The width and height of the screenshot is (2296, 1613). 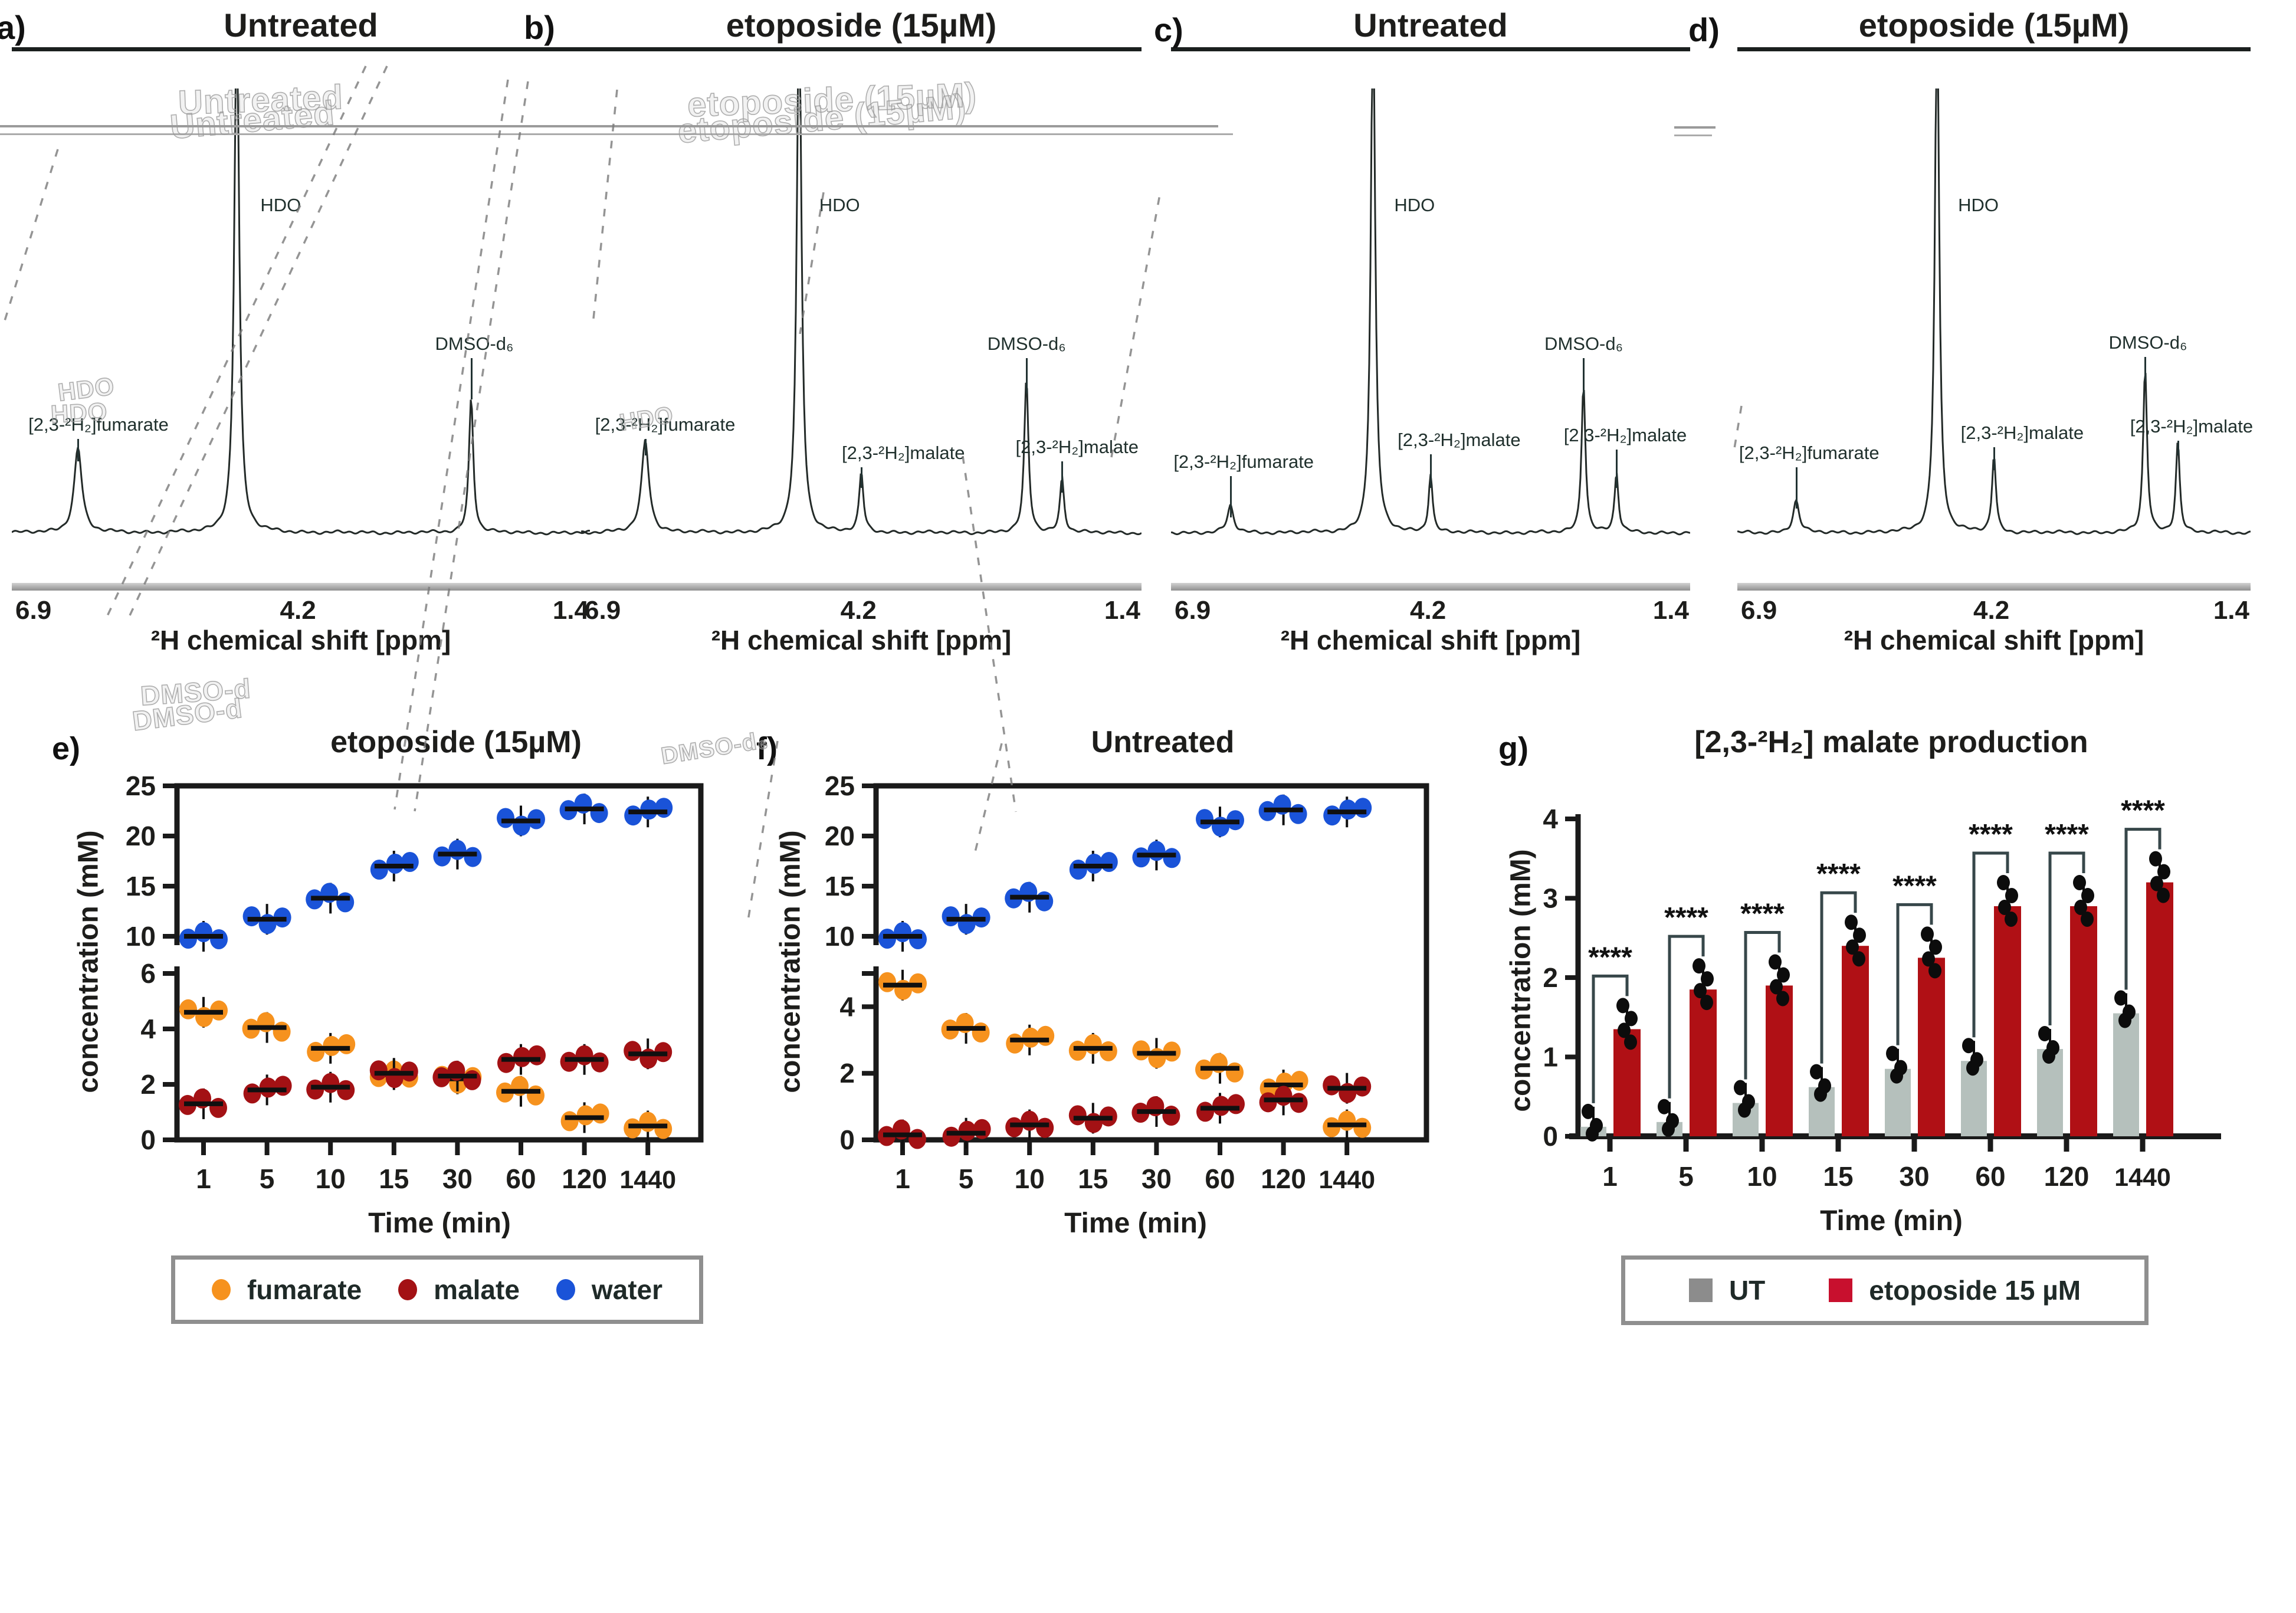 What do you see at coordinates (1975, 1290) in the screenshot?
I see `legend-label-etoposide: etoposide 15 µM` at bounding box center [1975, 1290].